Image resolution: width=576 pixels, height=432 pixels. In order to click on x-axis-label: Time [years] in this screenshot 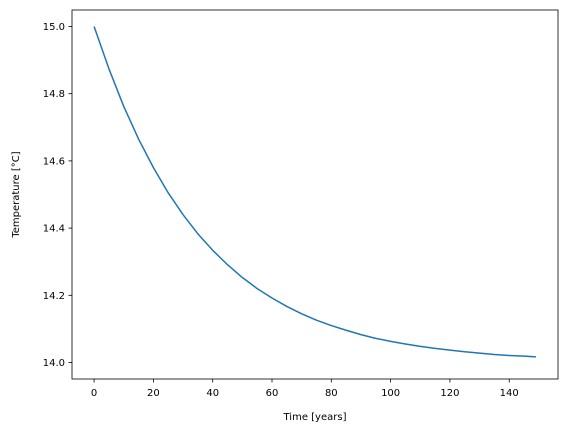, I will do `click(315, 417)`.